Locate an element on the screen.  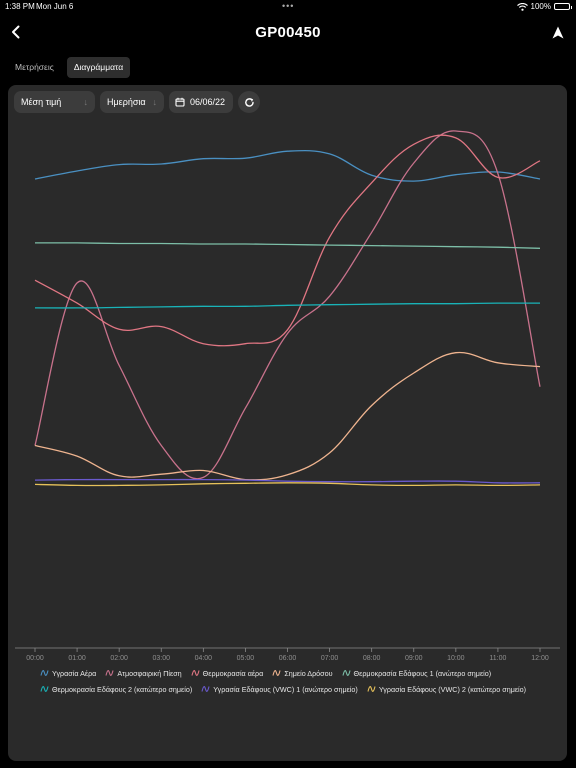
navigation-arrow-icon is located at coordinates (558, 32).